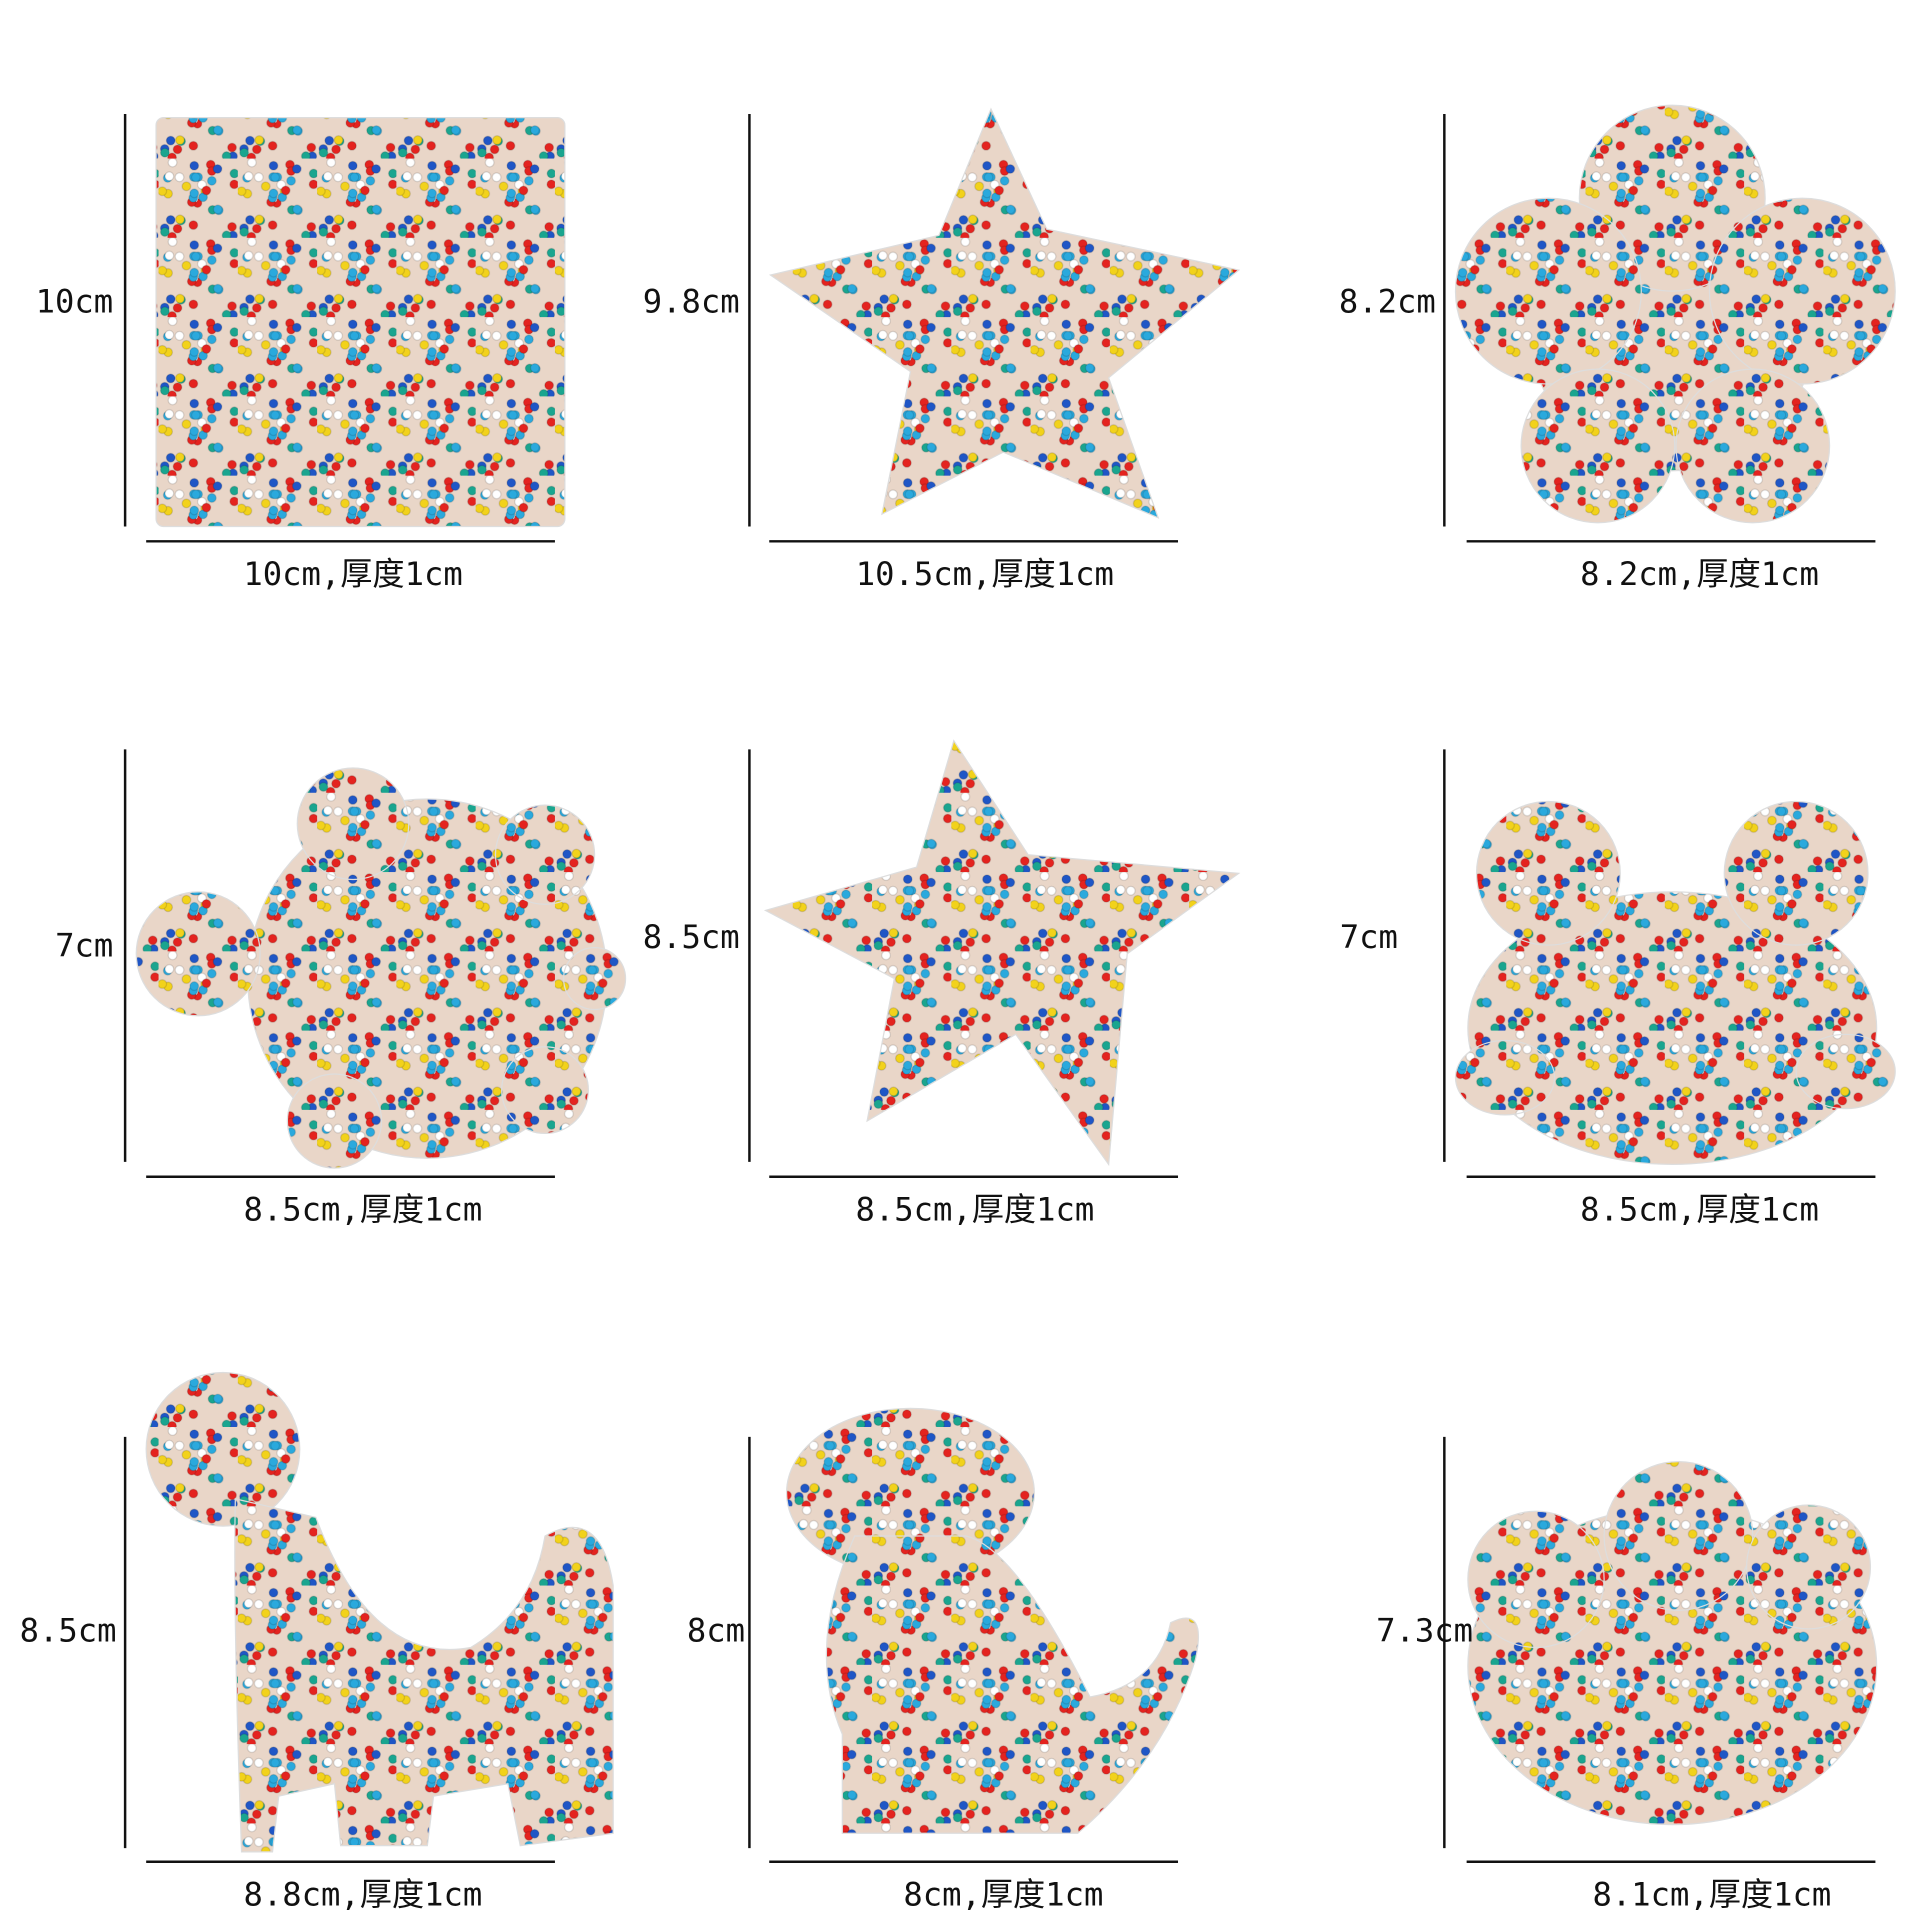  Describe the element at coordinates (716, 1631) in the screenshot. I see `height-label: 8cm` at that location.